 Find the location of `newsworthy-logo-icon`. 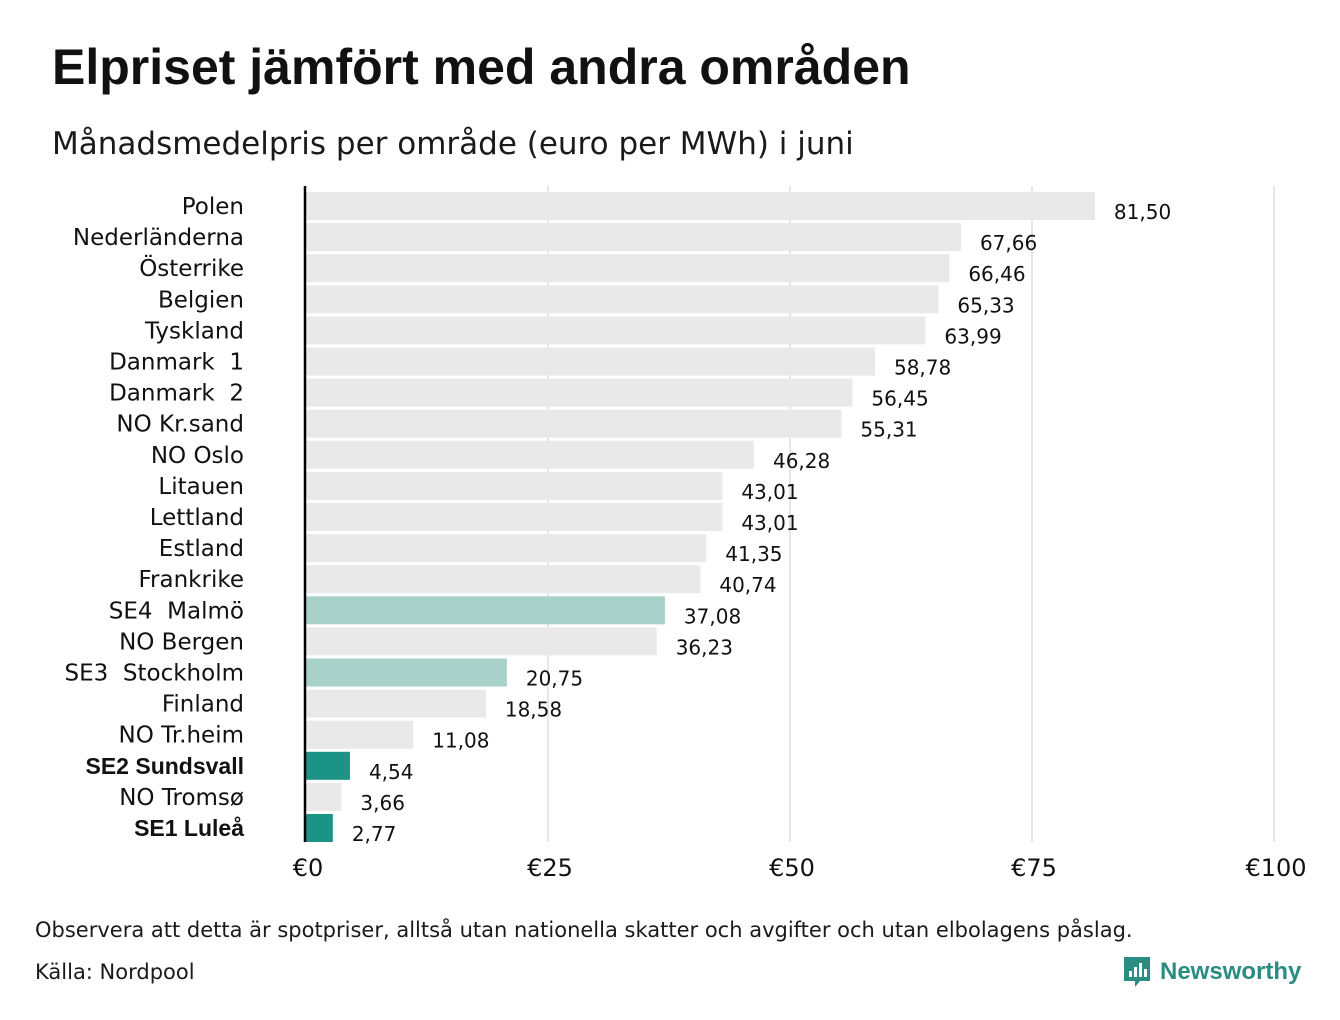

newsworthy-logo-icon is located at coordinates (1137, 972).